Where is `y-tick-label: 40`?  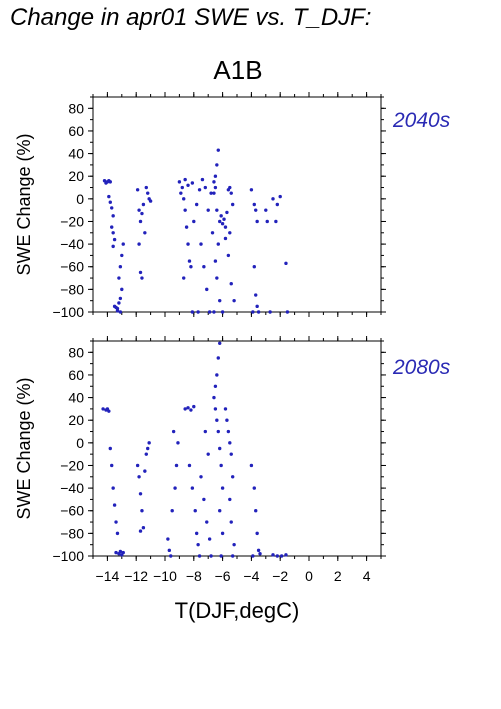 y-tick-label: 40 is located at coordinates (76, 154).